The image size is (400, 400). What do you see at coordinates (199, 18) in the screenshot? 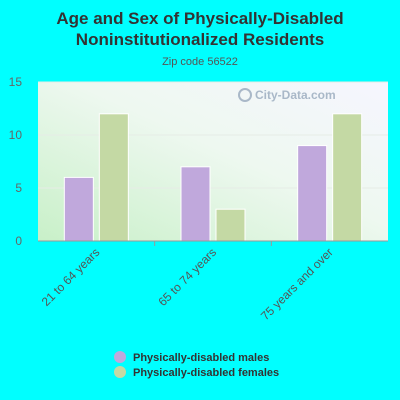
I see `chart-title-line-1: Age and Sex of Physically-Disabled` at bounding box center [199, 18].